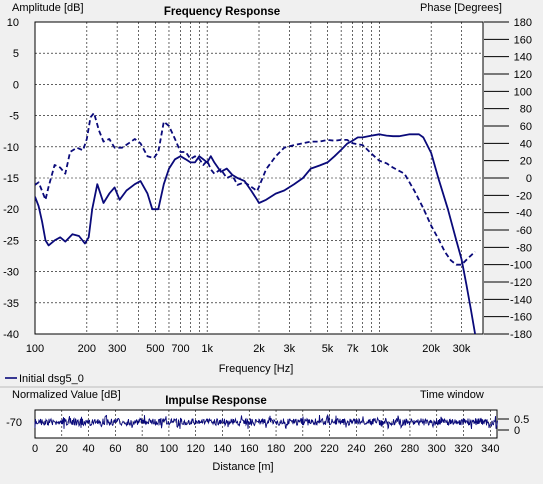  Describe the element at coordinates (14, 117) in the screenshot. I see `fr-ytick-label: -5` at that location.